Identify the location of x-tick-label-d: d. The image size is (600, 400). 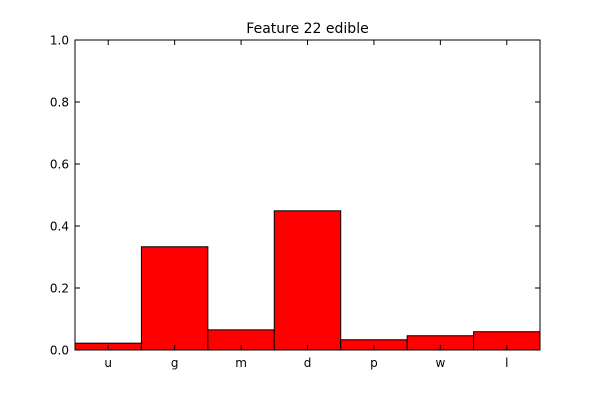
(308, 363).